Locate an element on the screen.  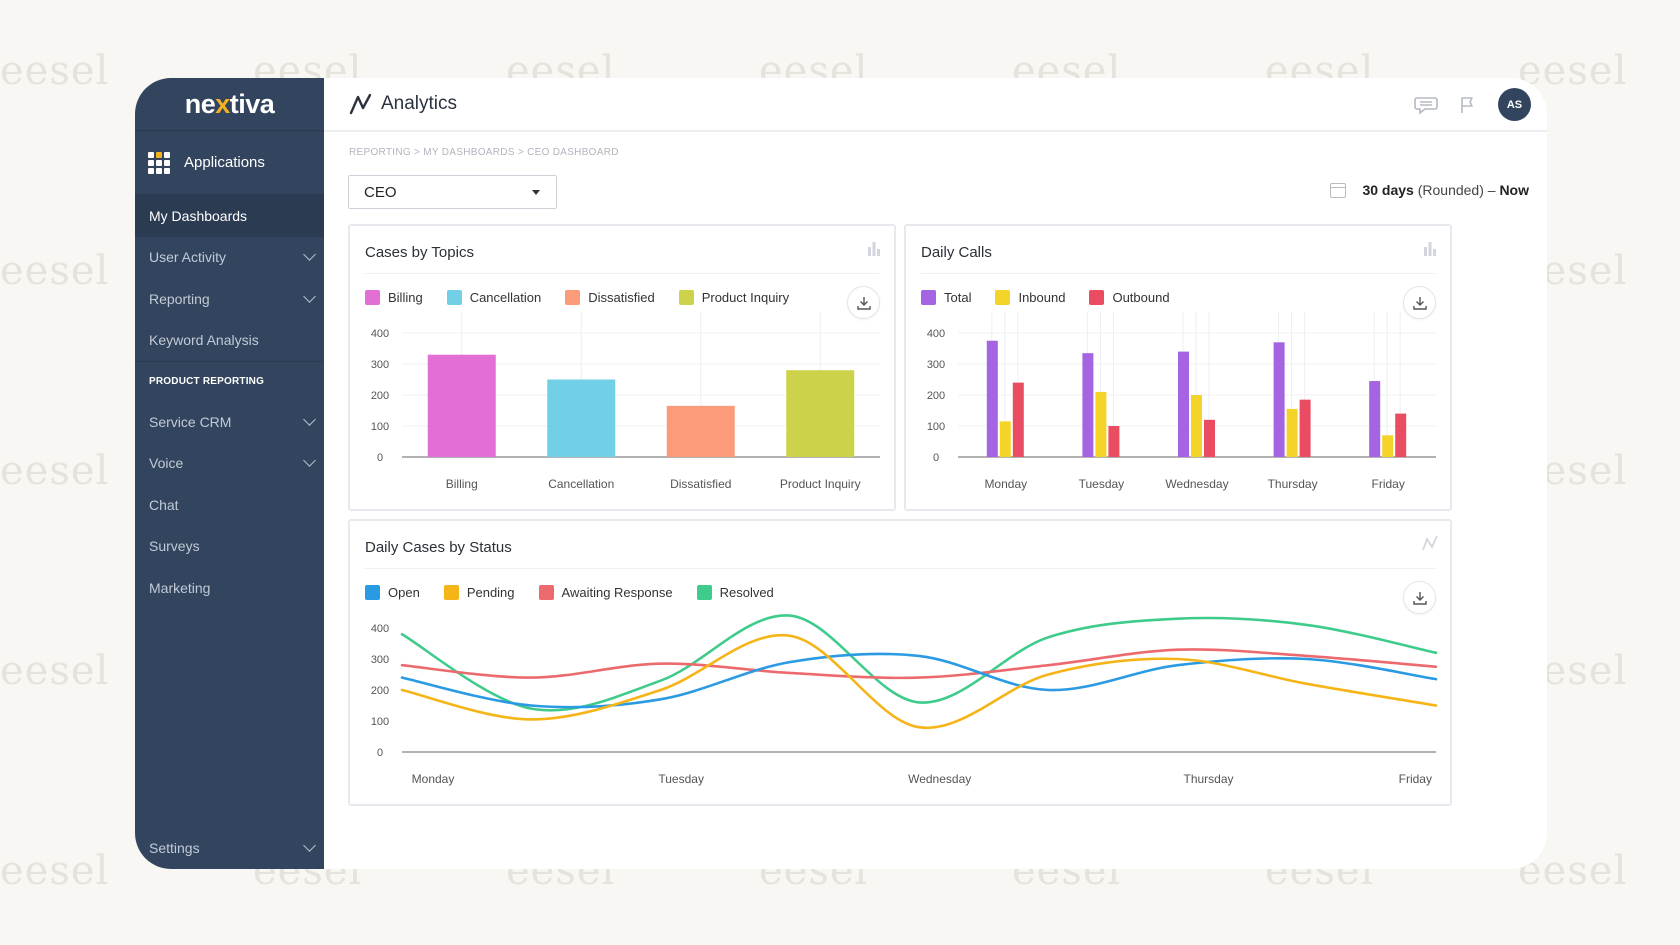
chat-icon is located at coordinates (1426, 105).